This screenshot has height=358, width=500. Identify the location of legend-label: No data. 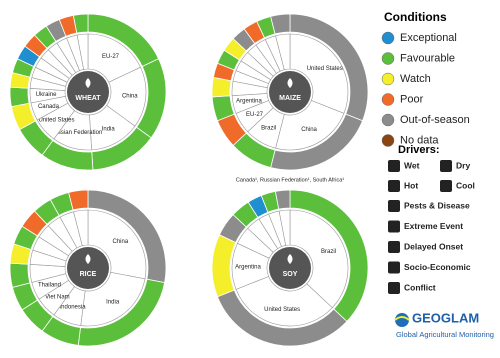
(419, 140).